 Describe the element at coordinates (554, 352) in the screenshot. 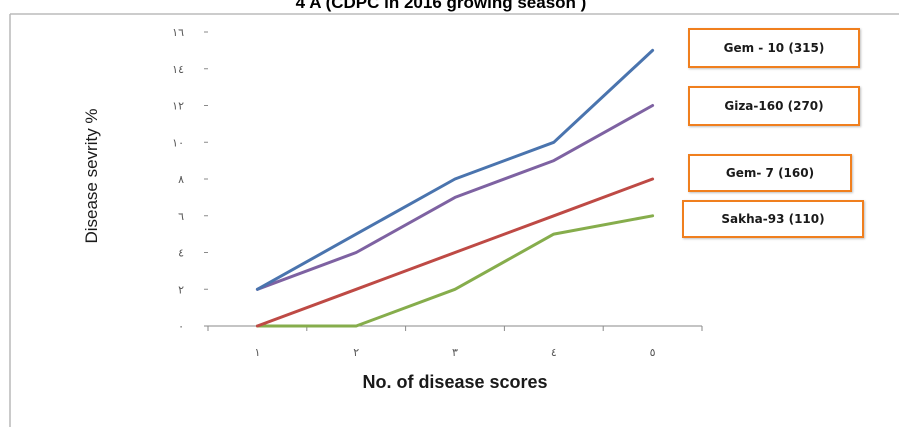

I see `x-tick-label: ٤` at that location.